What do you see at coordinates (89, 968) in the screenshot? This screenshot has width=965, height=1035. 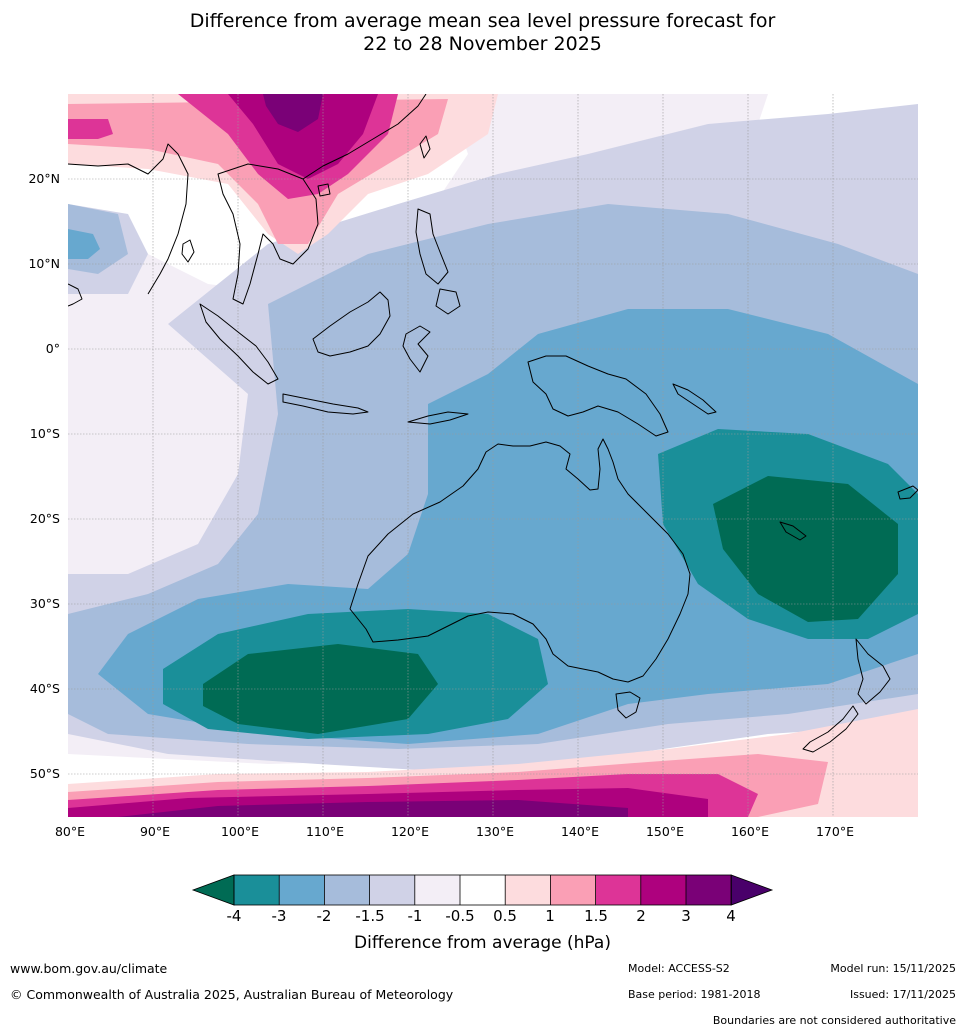 I see `website-link: www.bom.gov.au/climate` at bounding box center [89, 968].